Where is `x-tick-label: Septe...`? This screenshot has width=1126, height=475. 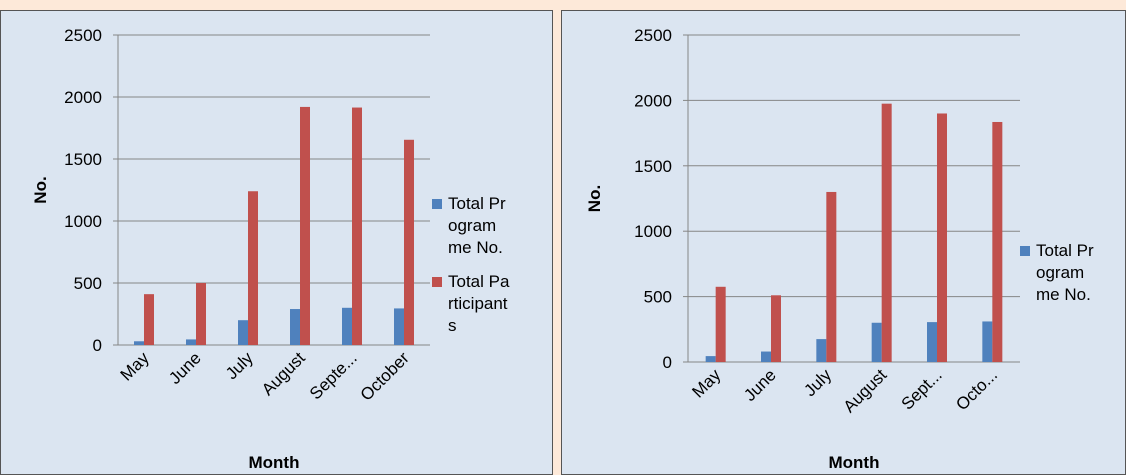
x-tick-label: Septe... is located at coordinates (333, 375).